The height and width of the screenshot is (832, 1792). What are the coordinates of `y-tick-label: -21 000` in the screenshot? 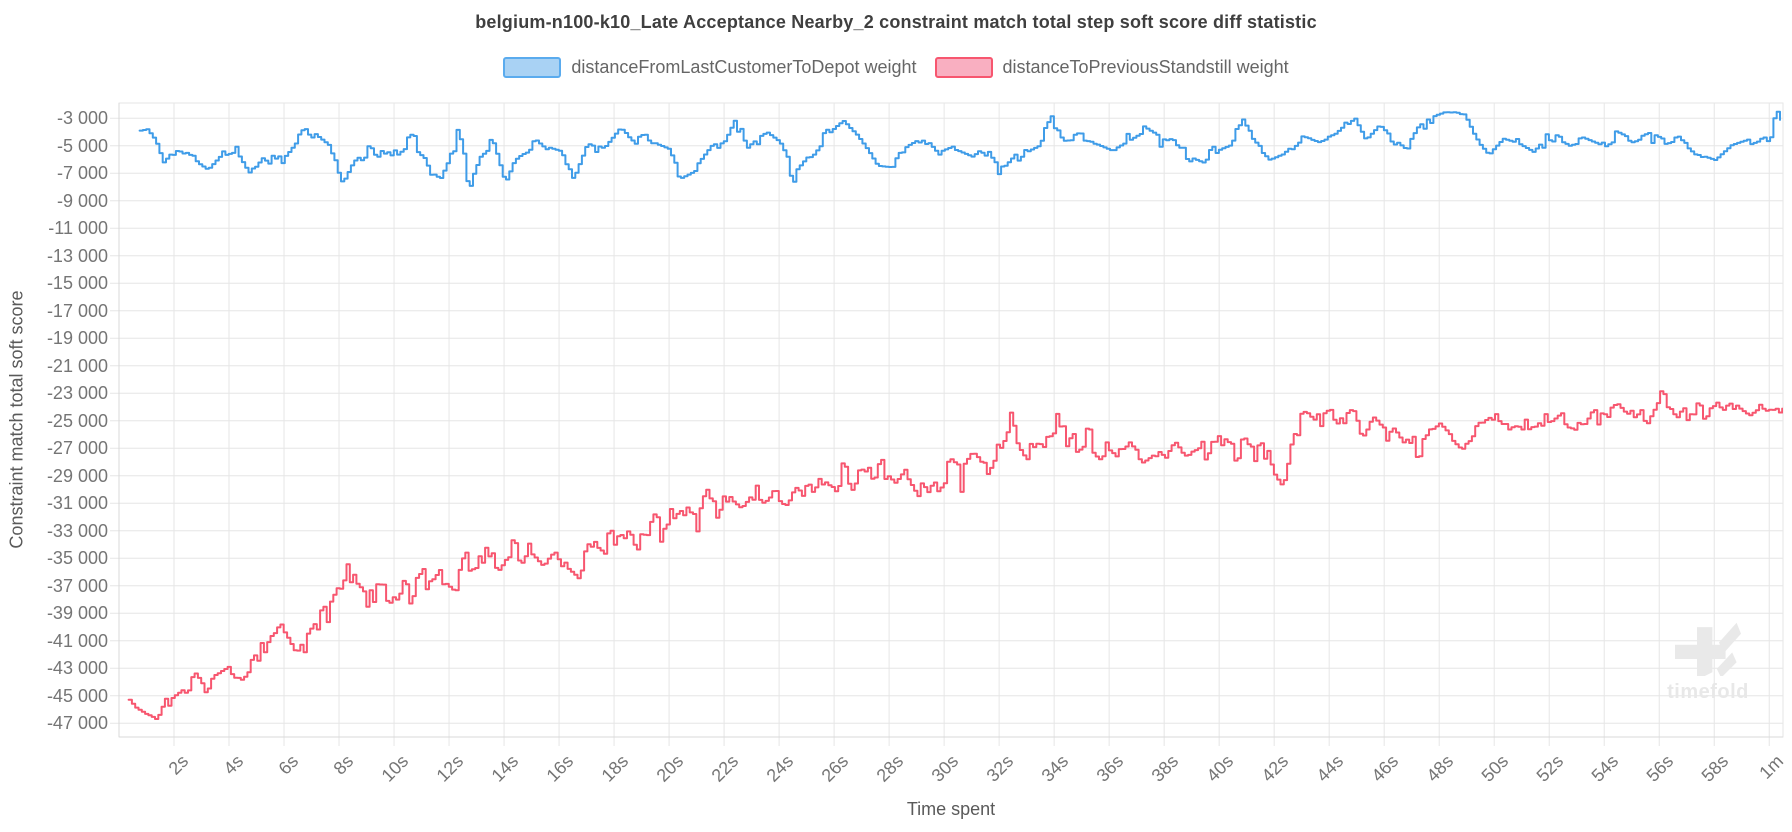 It's located at (77, 365).